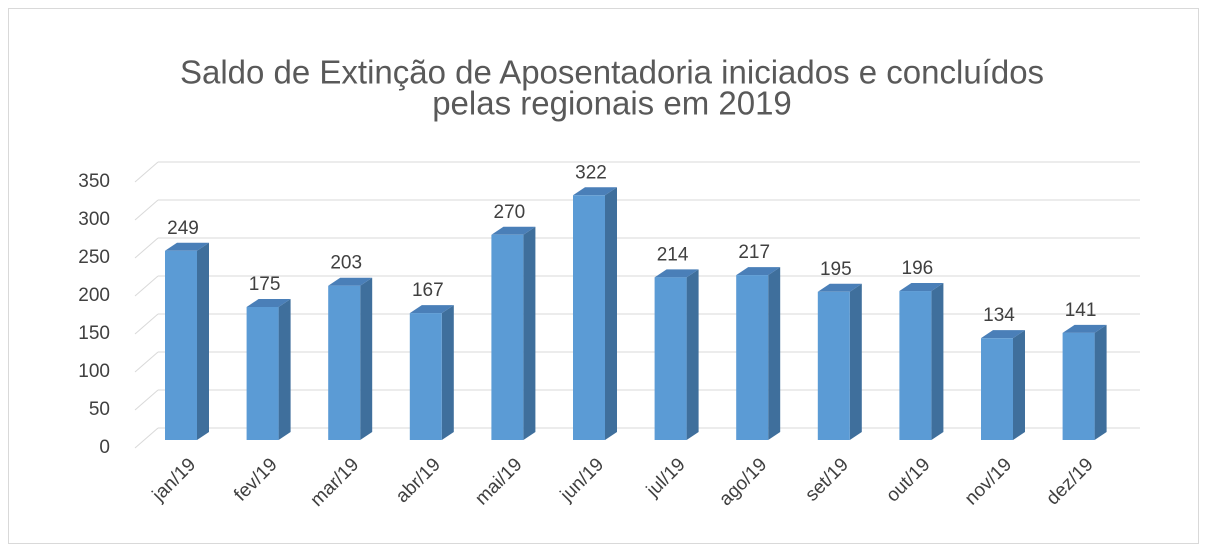 This screenshot has height=551, width=1207. I want to click on data-label: 270, so click(510, 212).